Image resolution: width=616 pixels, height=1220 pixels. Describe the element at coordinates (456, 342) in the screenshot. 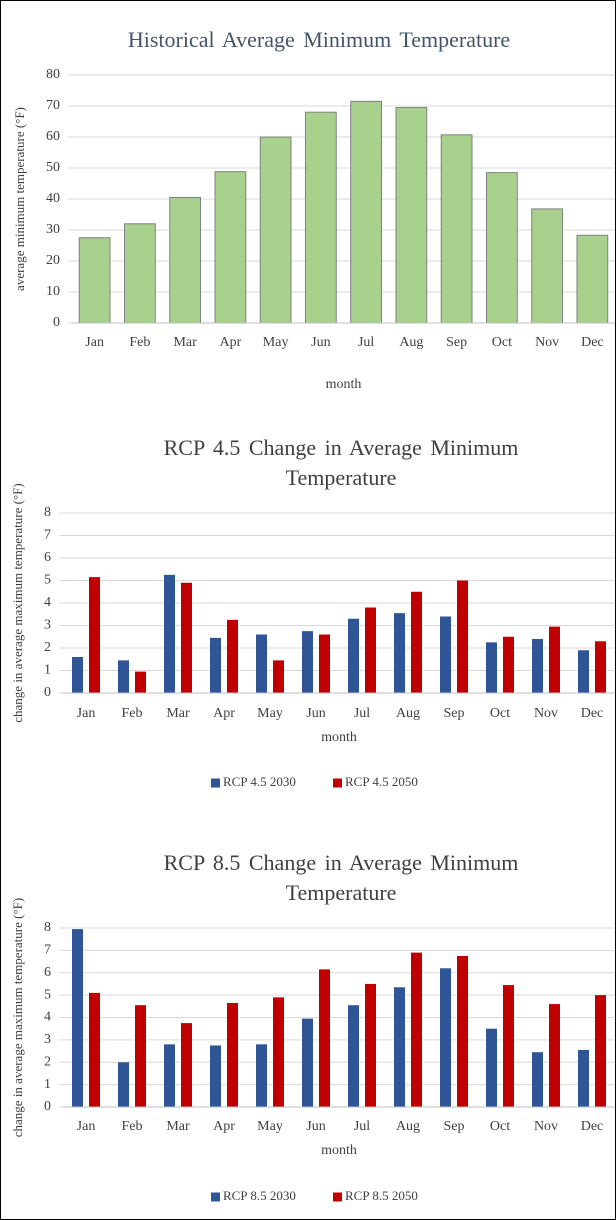

I see `x-tick-label: Sep` at that location.